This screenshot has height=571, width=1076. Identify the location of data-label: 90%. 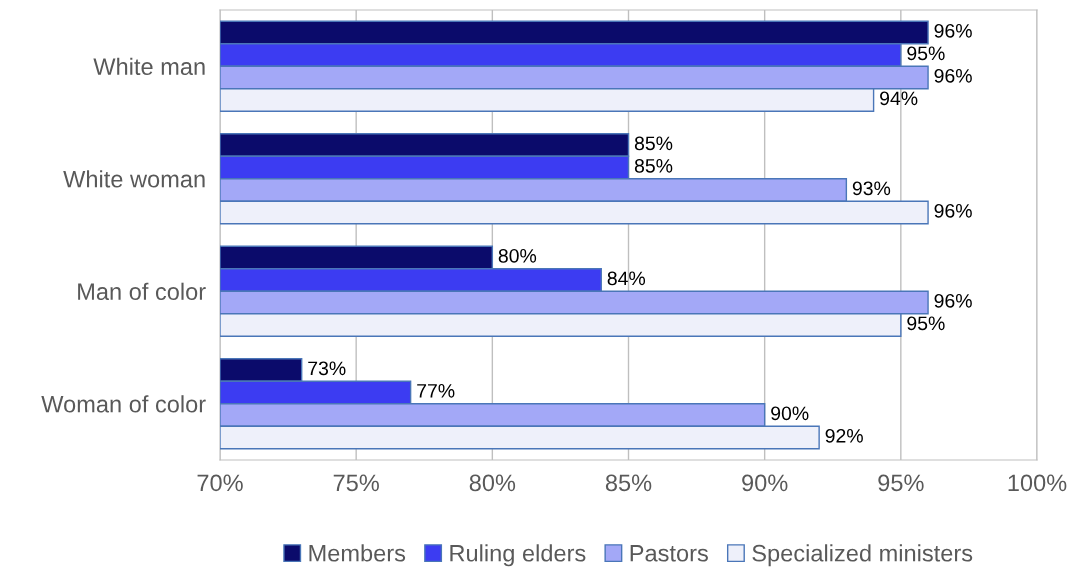
(790, 413).